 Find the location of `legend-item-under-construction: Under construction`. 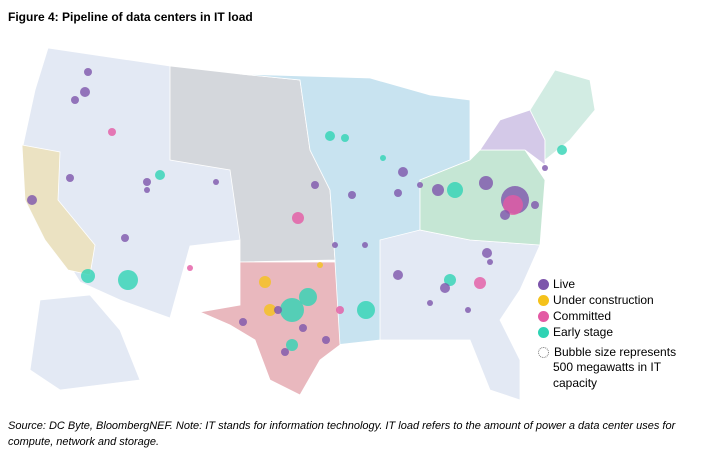

legend-item-under-construction: Under construction is located at coordinates (607, 300).